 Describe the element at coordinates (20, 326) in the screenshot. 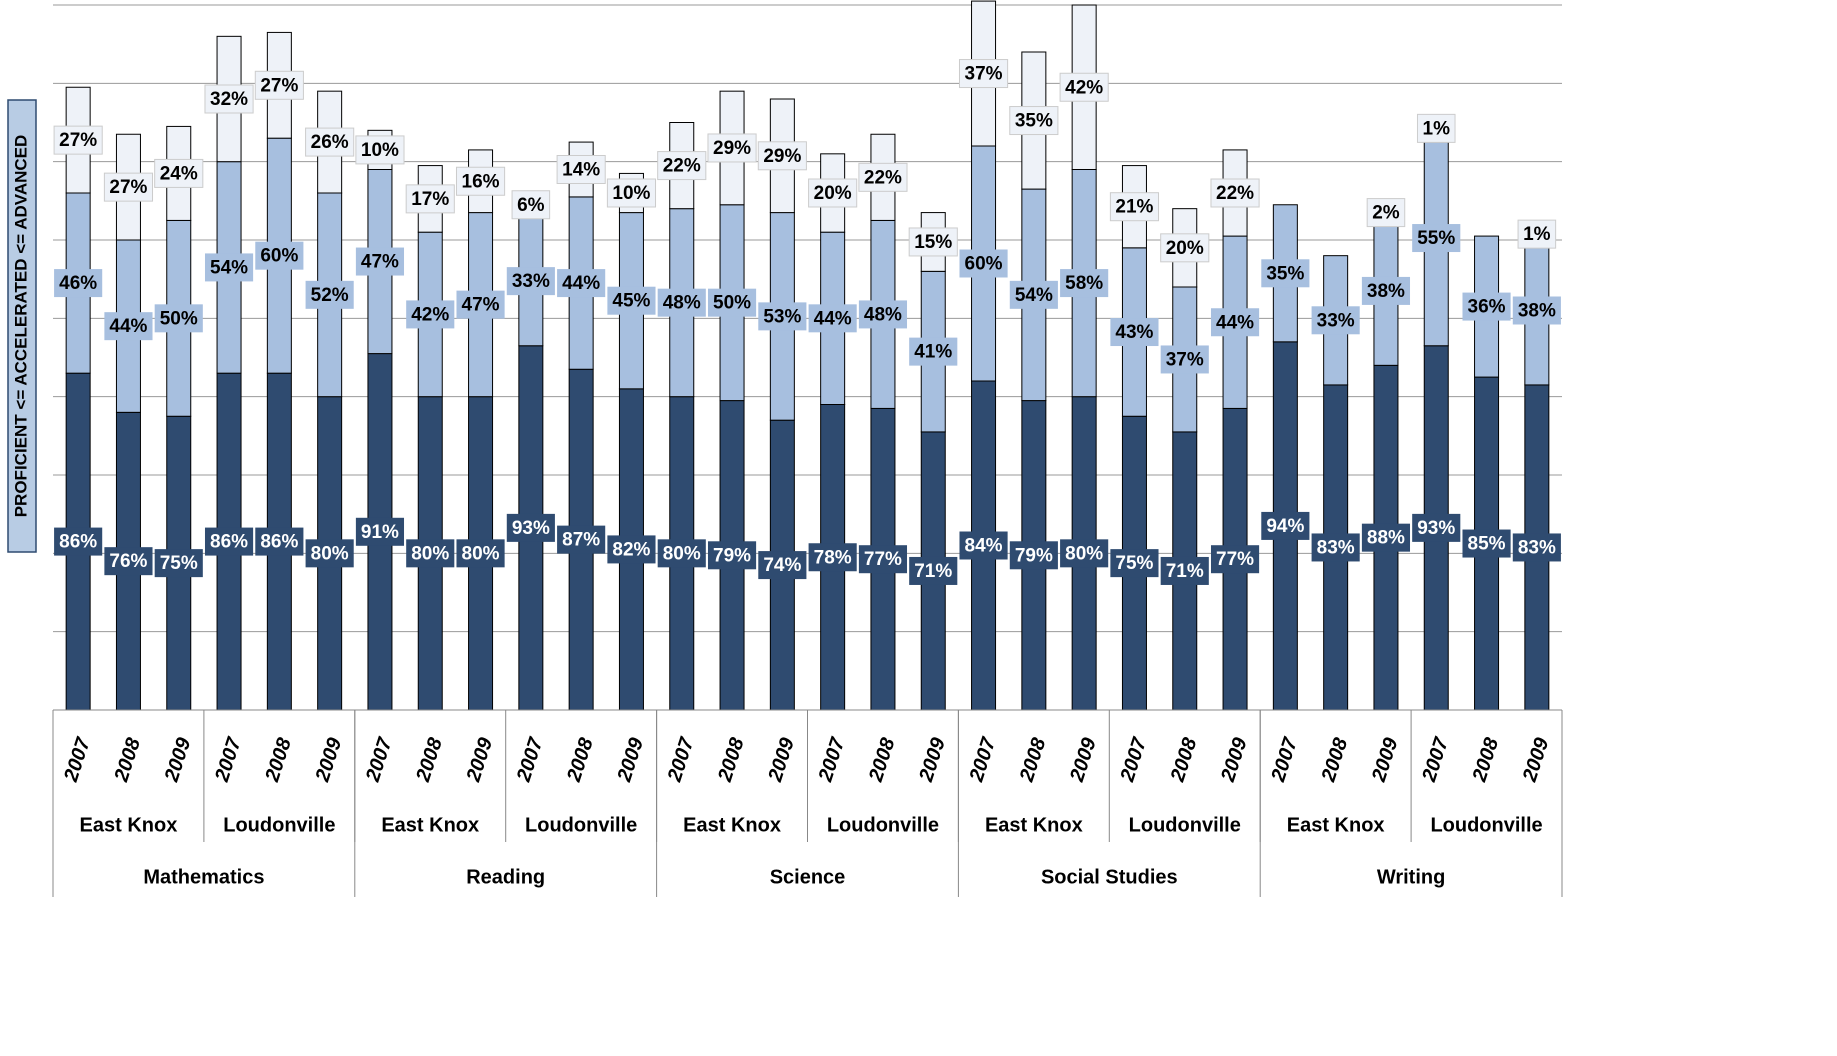

I see `y-axis-label: PROFICIENT <= ACCELERATED <= ADVANCED` at that location.